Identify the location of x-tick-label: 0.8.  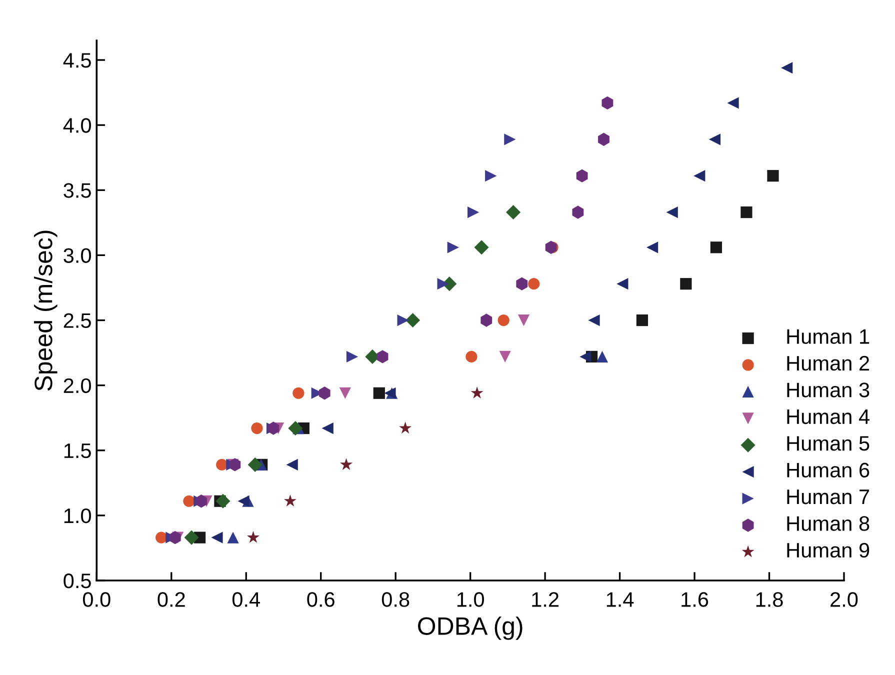
(396, 599).